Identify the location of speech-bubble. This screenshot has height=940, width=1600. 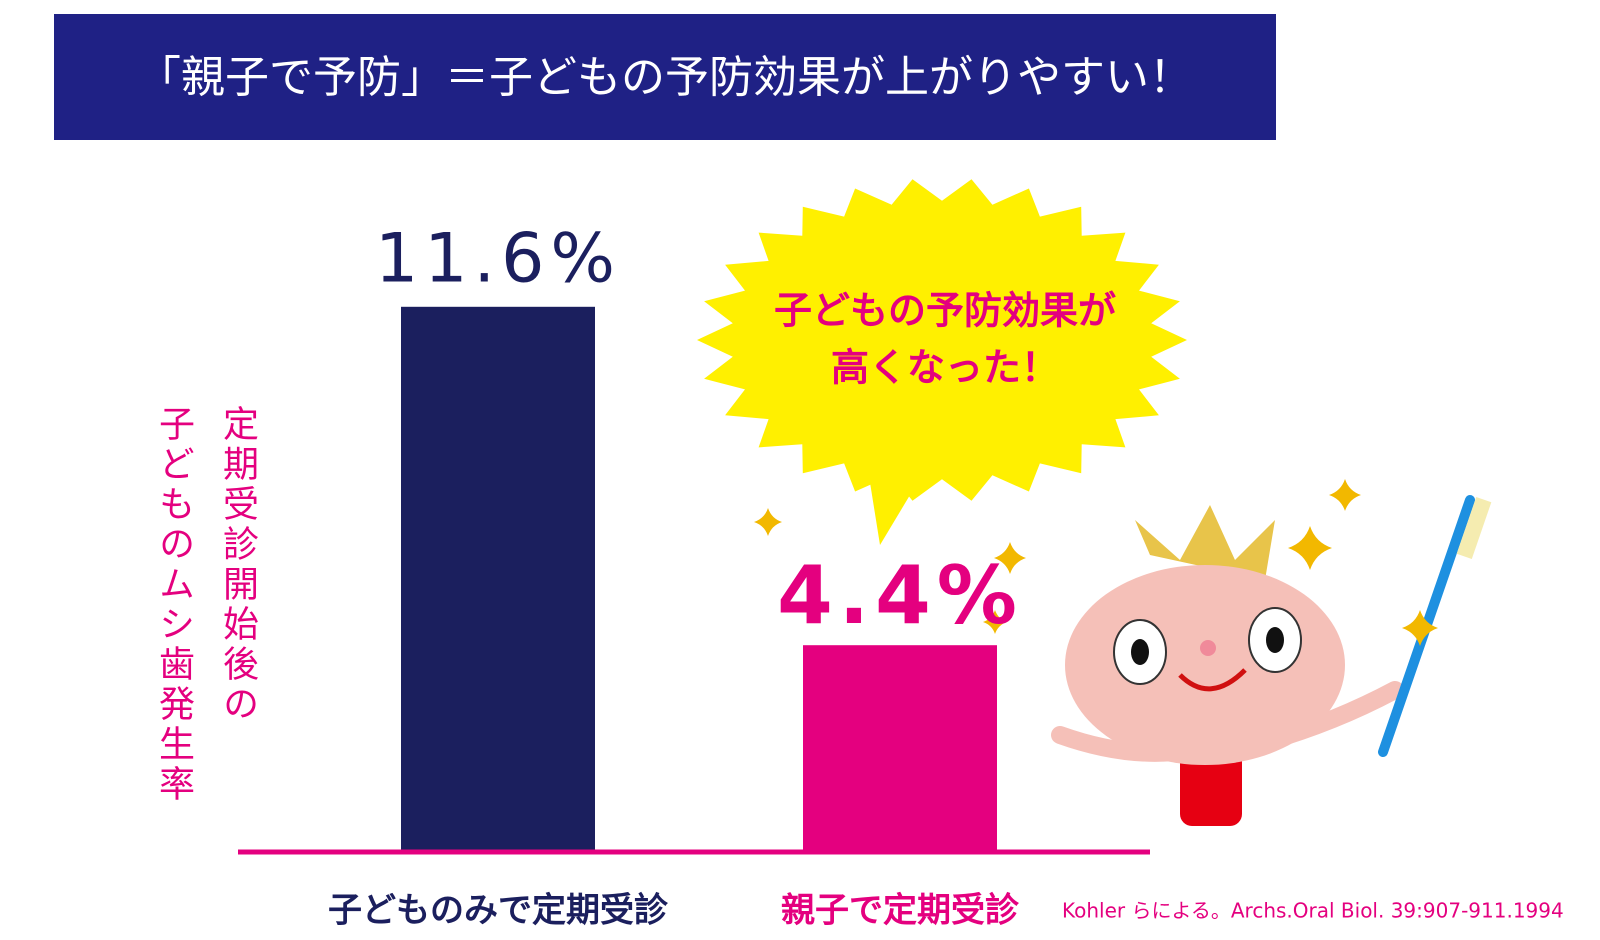
(942, 362).